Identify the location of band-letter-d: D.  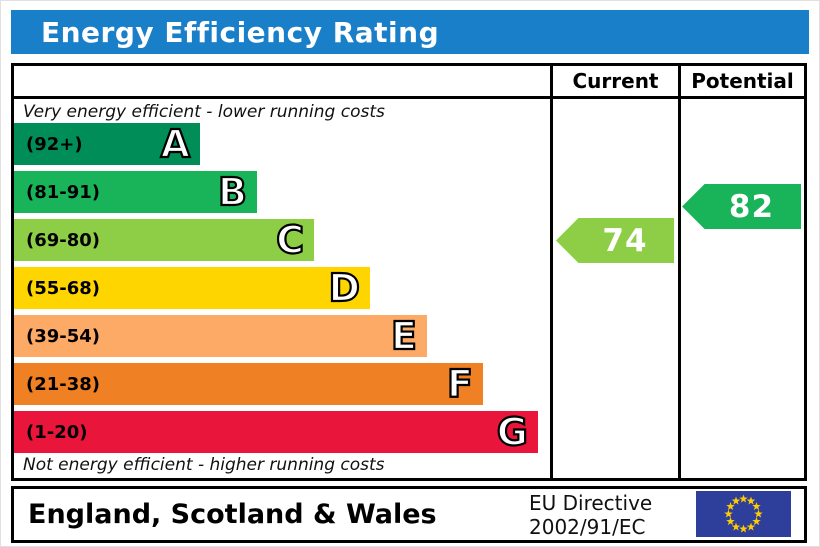
(344, 288).